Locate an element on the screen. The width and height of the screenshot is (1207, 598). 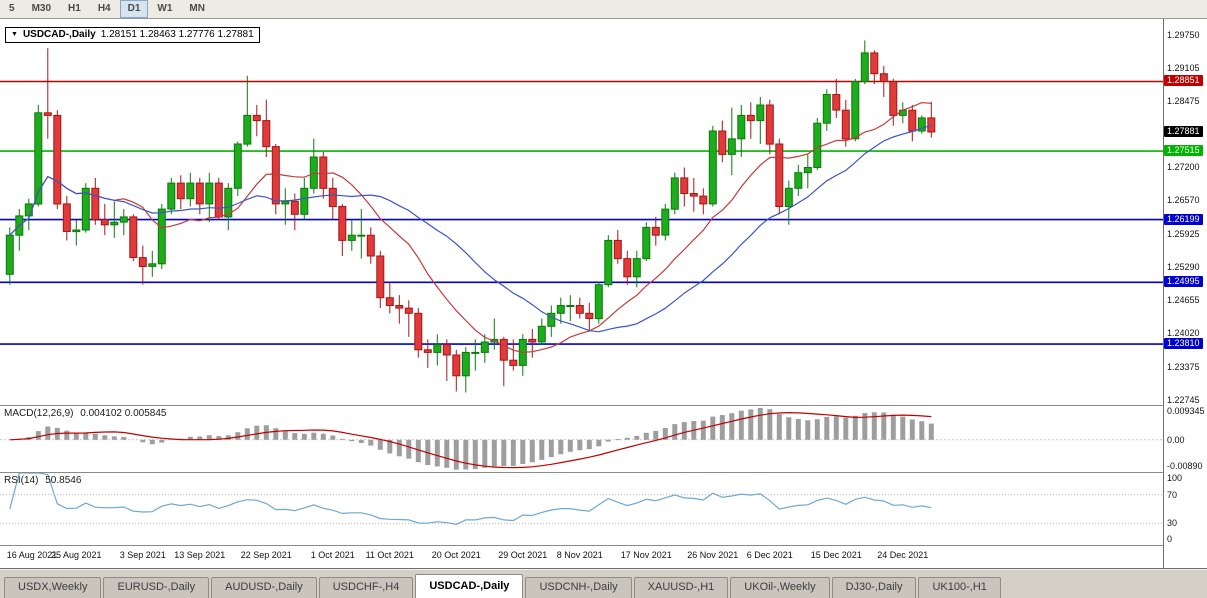
price-axis-label: 1.22745 is located at coordinates (1183, 400).